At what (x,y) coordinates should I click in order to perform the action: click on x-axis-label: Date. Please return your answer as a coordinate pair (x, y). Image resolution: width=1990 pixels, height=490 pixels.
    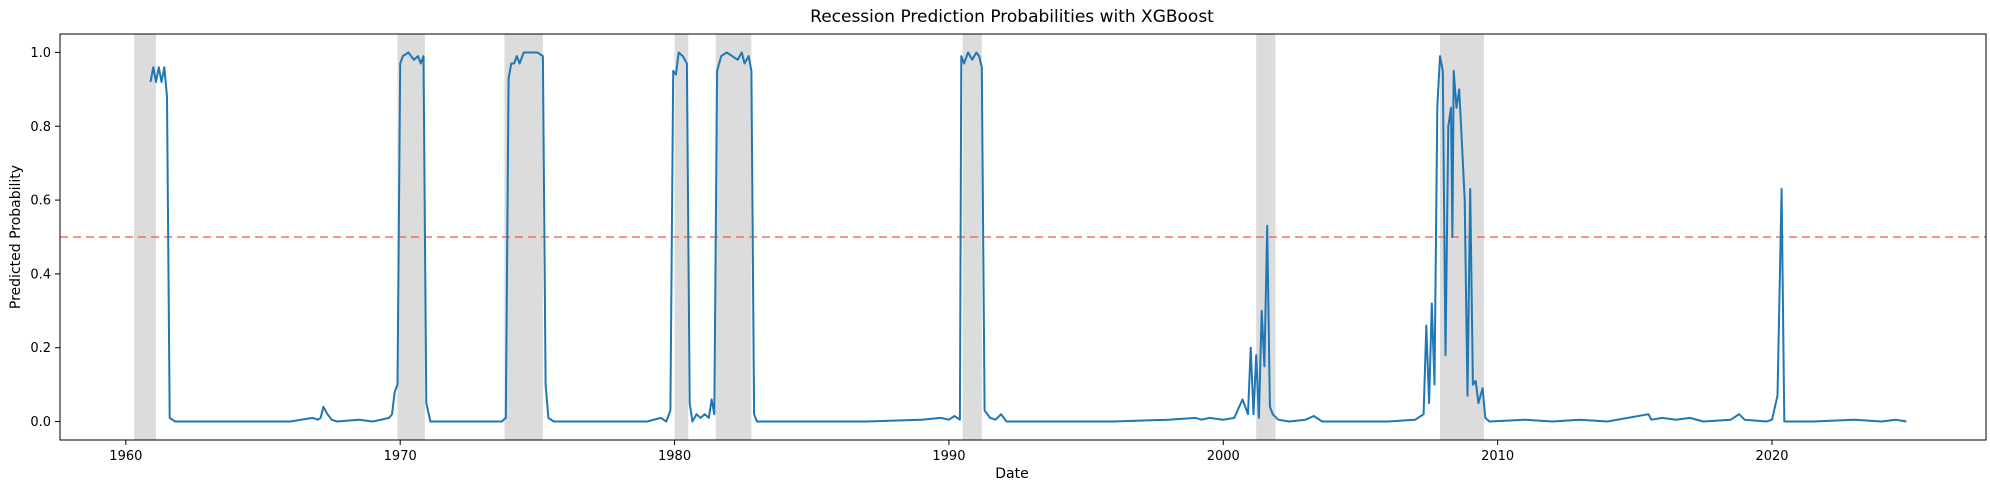
    Looking at the image, I should click on (1011, 474).